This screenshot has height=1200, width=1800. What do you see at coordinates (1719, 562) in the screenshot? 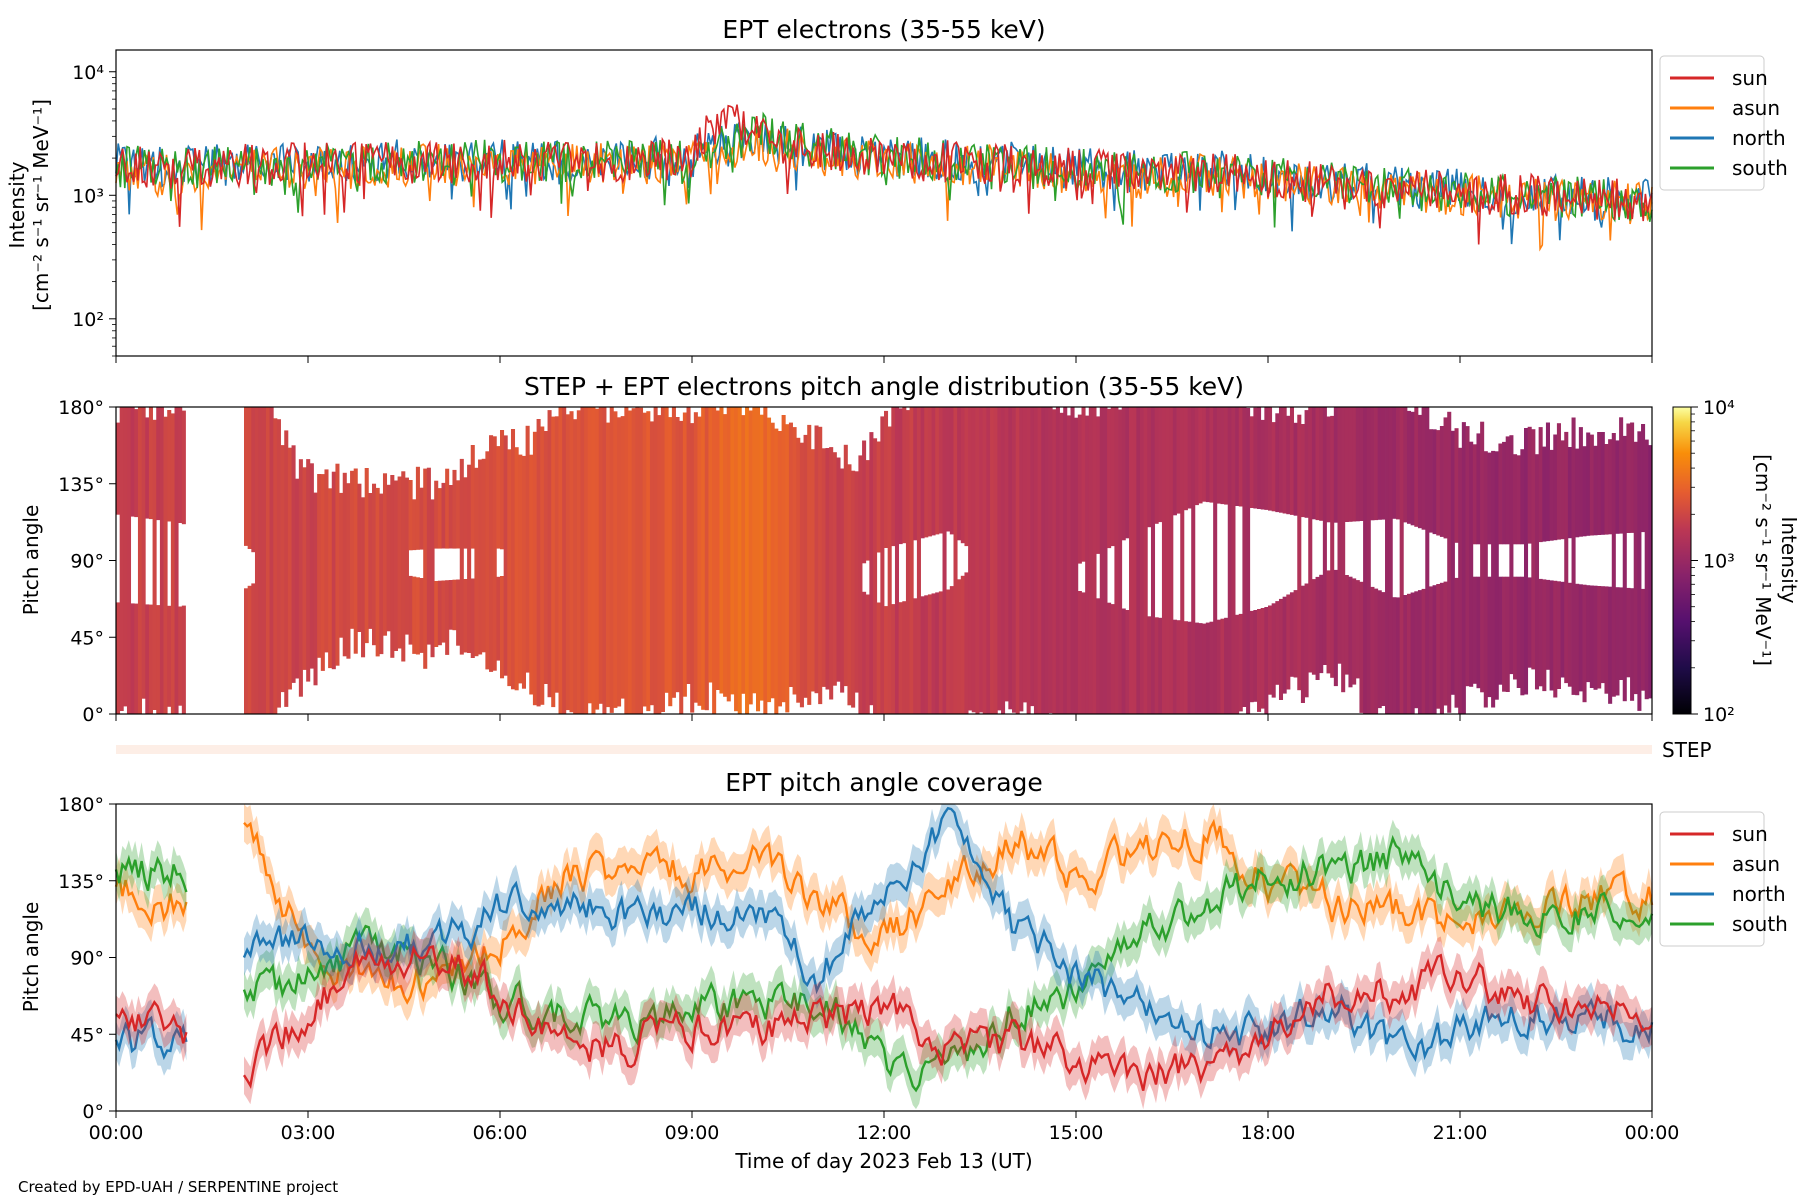
I see `colorbar-tick-label: 10³` at bounding box center [1719, 562].